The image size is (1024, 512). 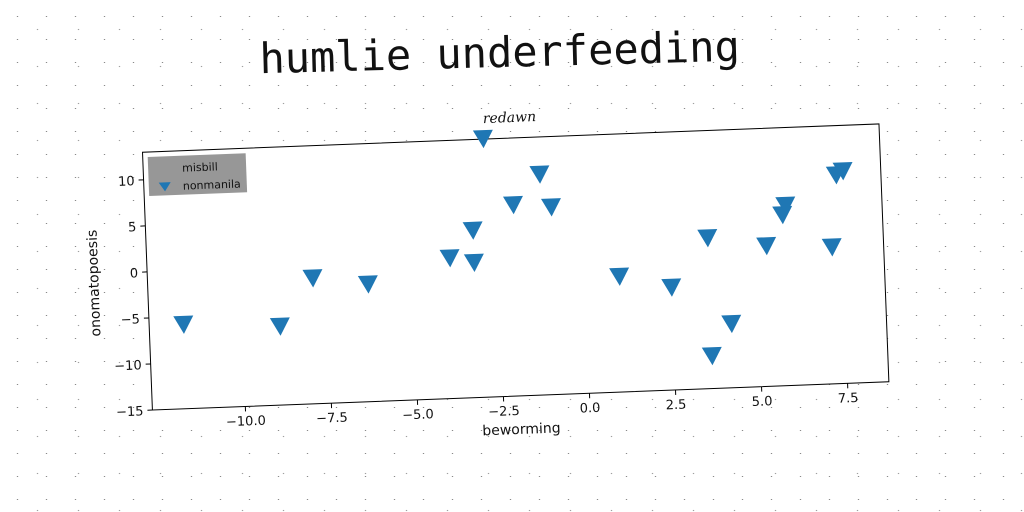 What do you see at coordinates (200, 167) in the screenshot?
I see `legend-label-misbill: misbill` at bounding box center [200, 167].